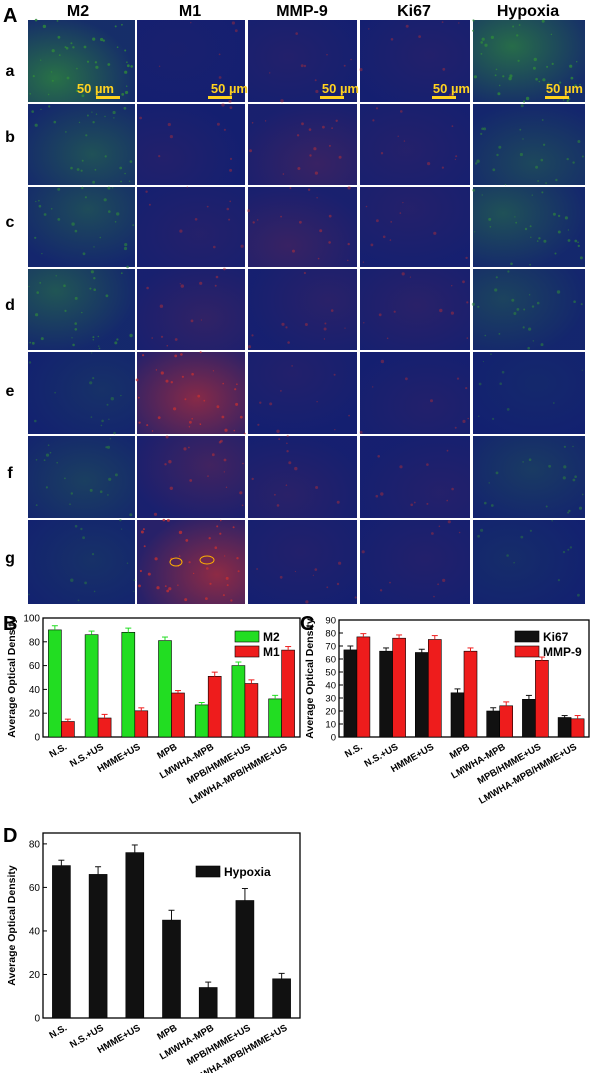  Describe the element at coordinates (207, 560) in the screenshot. I see `vessel-outline` at that location.